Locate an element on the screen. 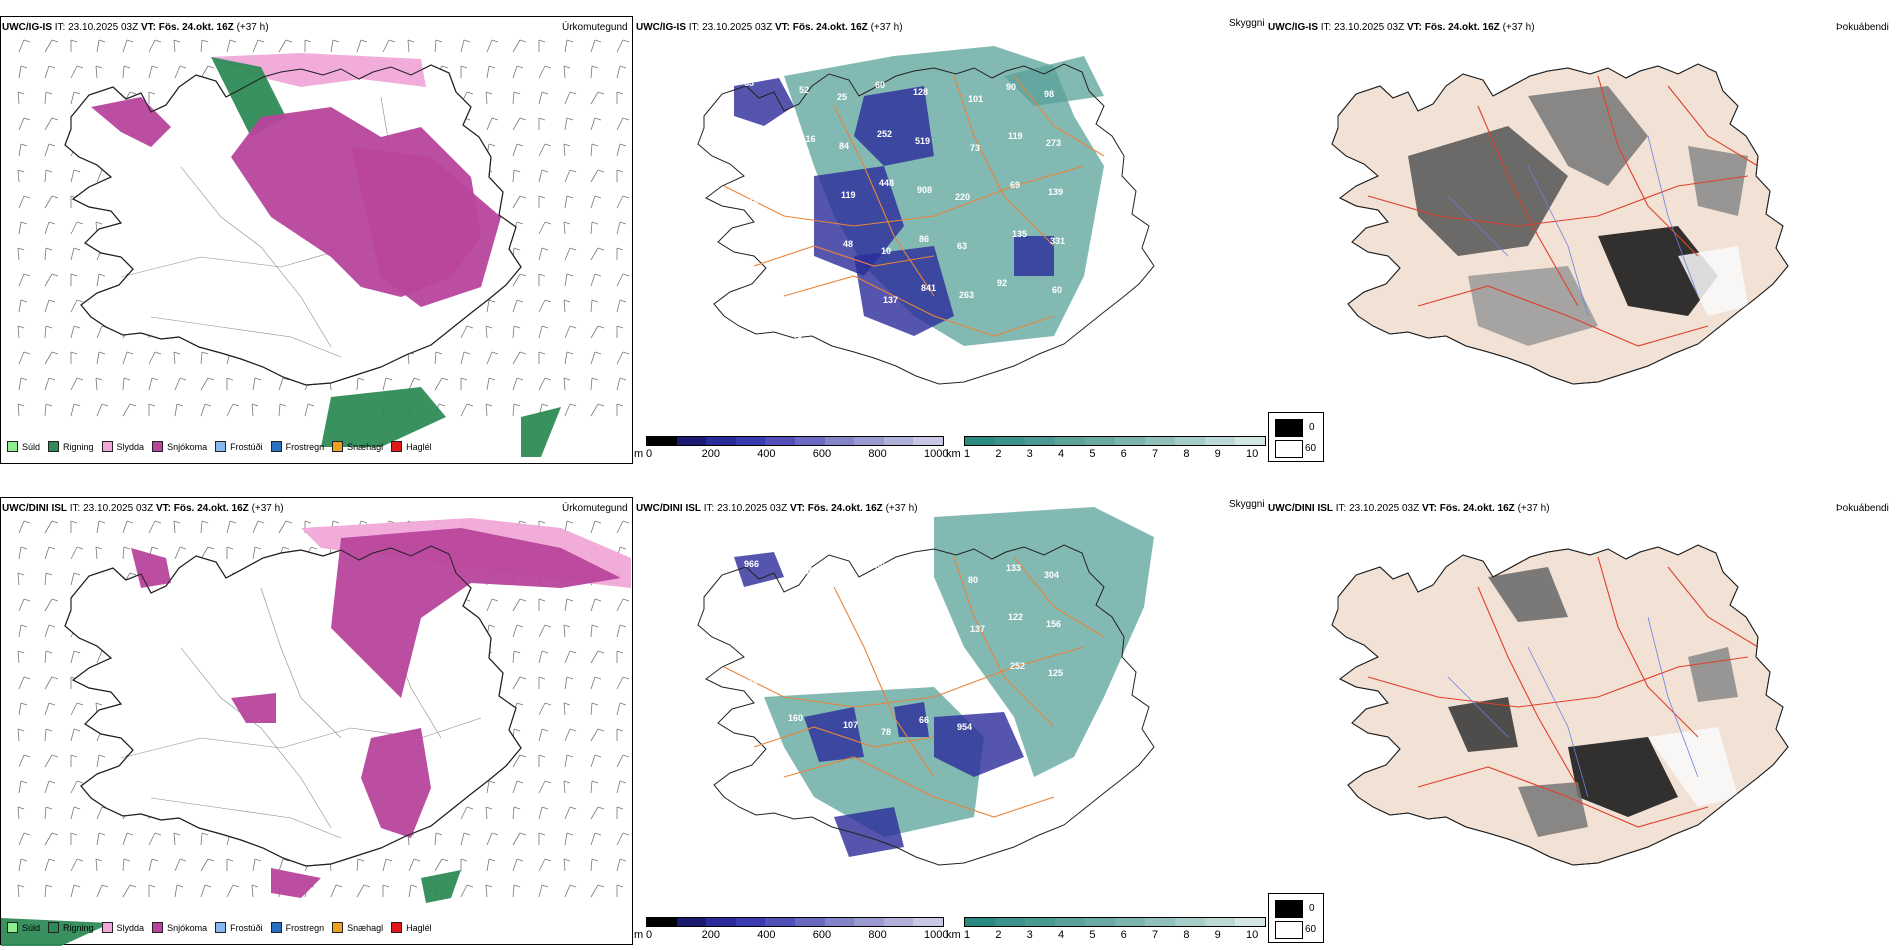  iceland-coast-overlay is located at coordinates (293, 706).